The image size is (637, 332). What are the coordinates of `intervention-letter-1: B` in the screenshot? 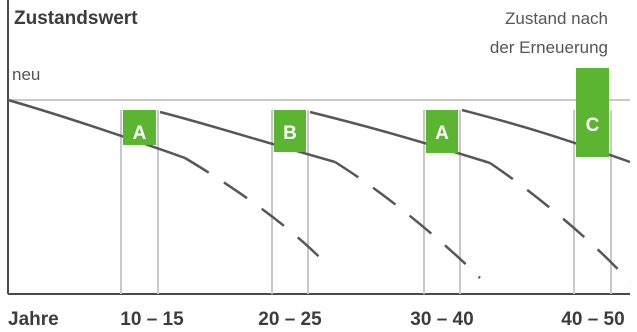 It's located at (290, 133).